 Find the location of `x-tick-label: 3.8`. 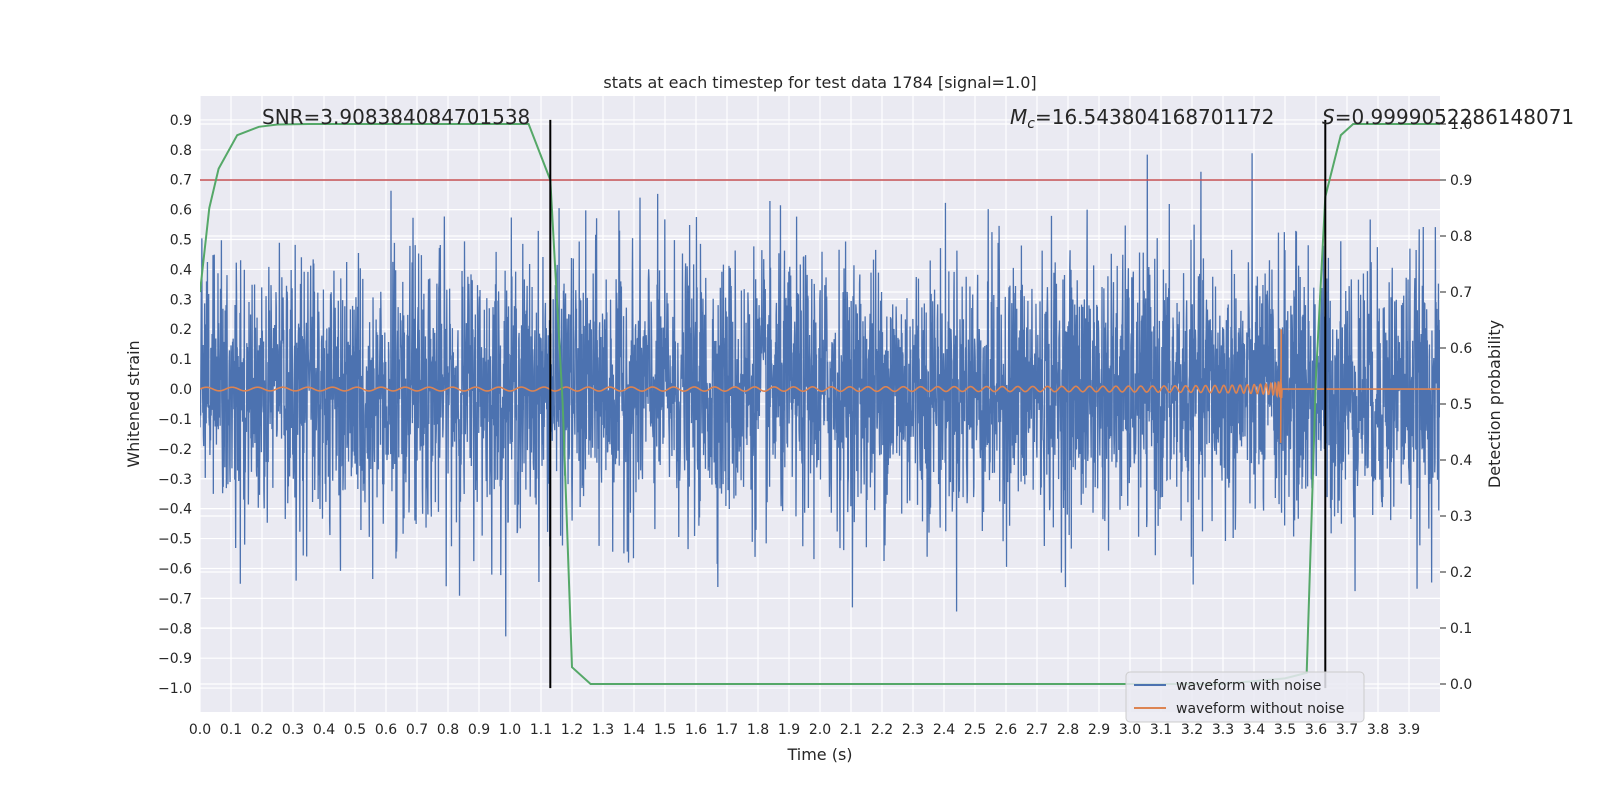

x-tick-label: 3.8 is located at coordinates (1378, 730).